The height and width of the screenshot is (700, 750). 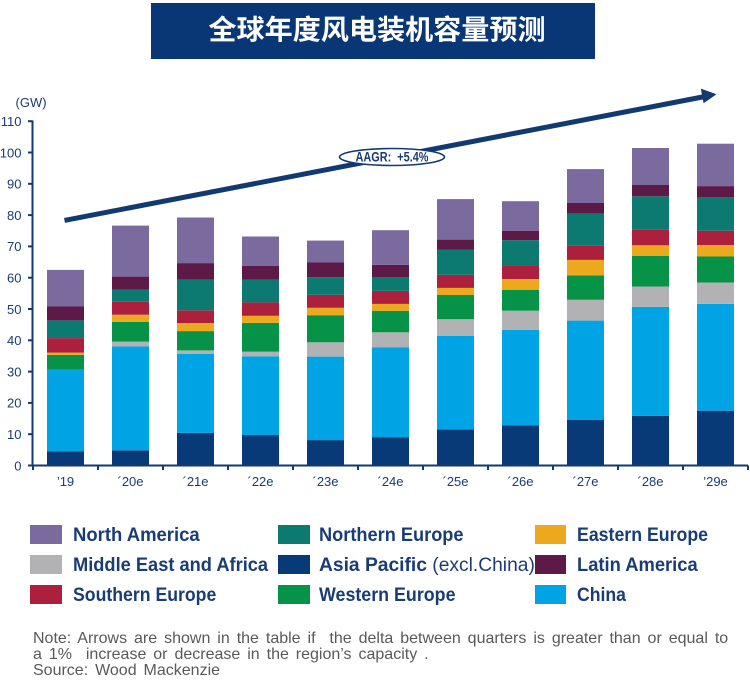 I want to click on svg-text: ’19, so click(x=65, y=481).